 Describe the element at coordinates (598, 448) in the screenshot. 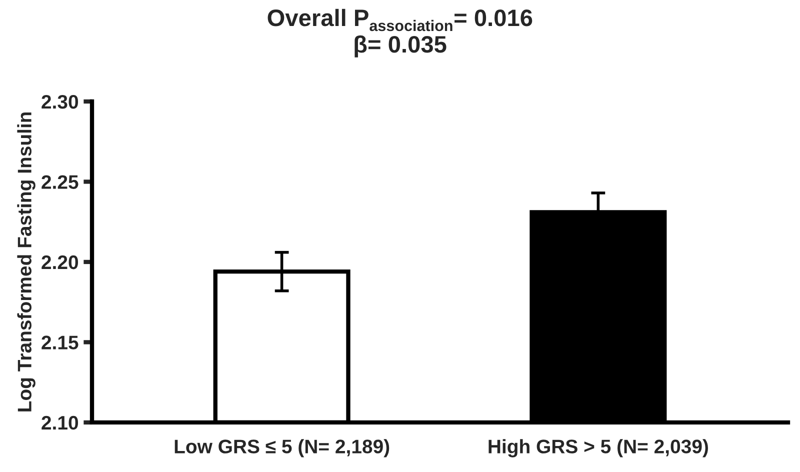

I see `x-tick-label: High GRS > 5 (N= 2,039)` at that location.